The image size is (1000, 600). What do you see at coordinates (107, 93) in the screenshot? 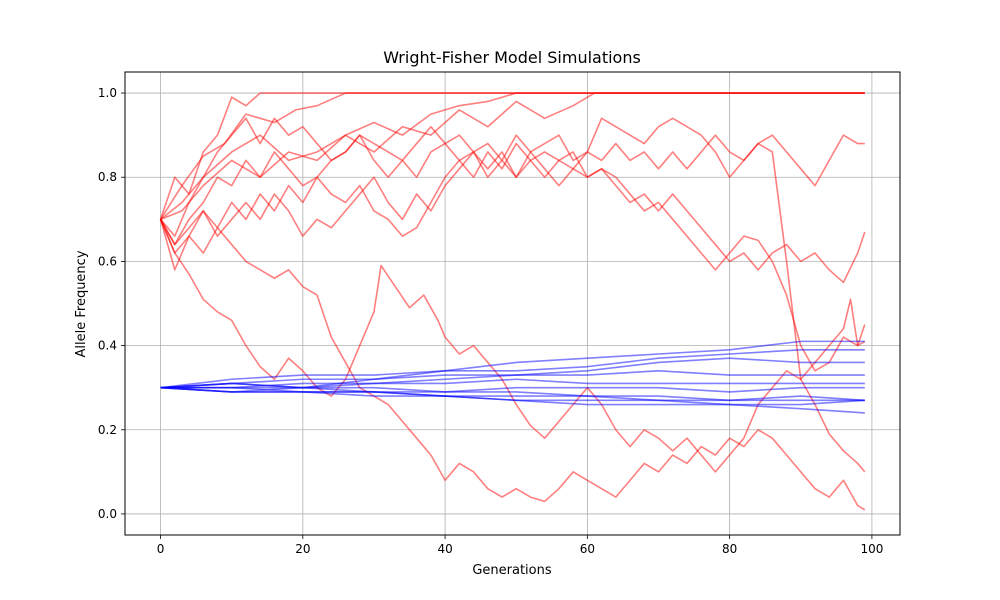
I see `y-tick-label: 1.0` at bounding box center [107, 93].